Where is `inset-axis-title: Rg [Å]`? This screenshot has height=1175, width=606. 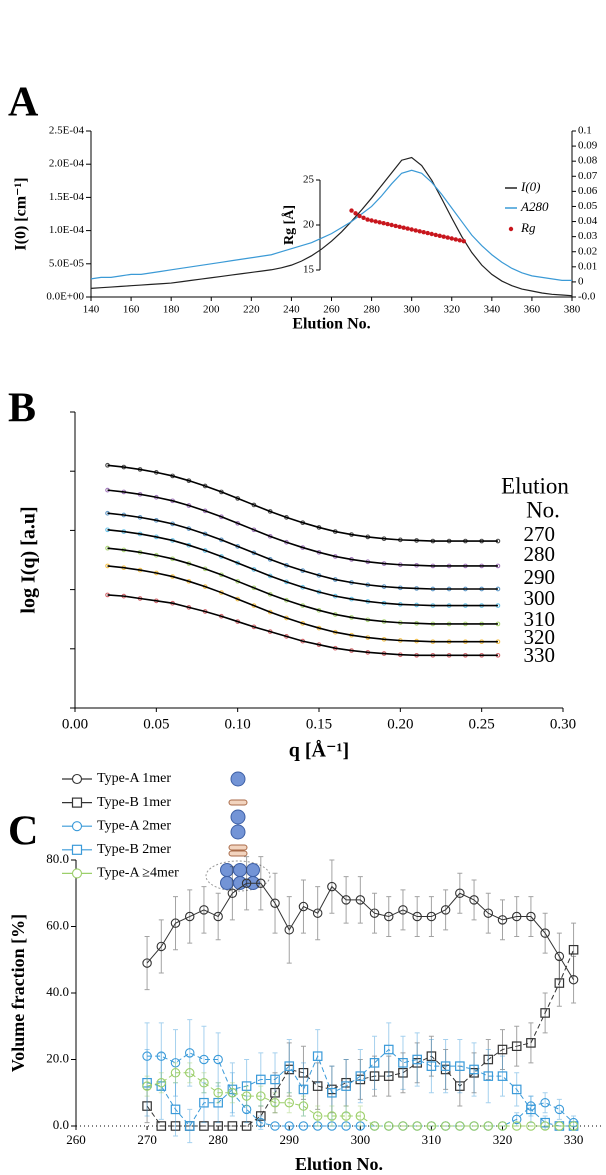
inset-axis-title: Rg [Å] is located at coordinates (289, 225).